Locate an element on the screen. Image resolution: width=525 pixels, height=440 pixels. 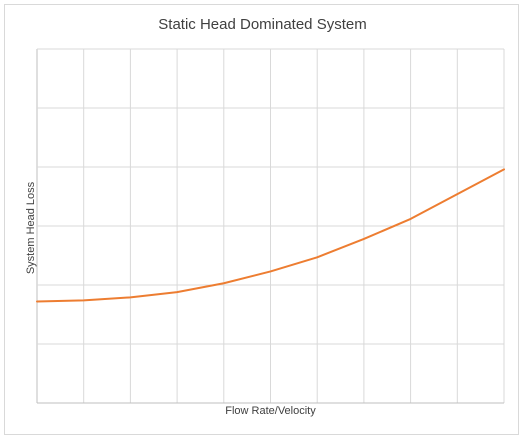
chart-title: Static Head Dominated System is located at coordinates (262, 24).